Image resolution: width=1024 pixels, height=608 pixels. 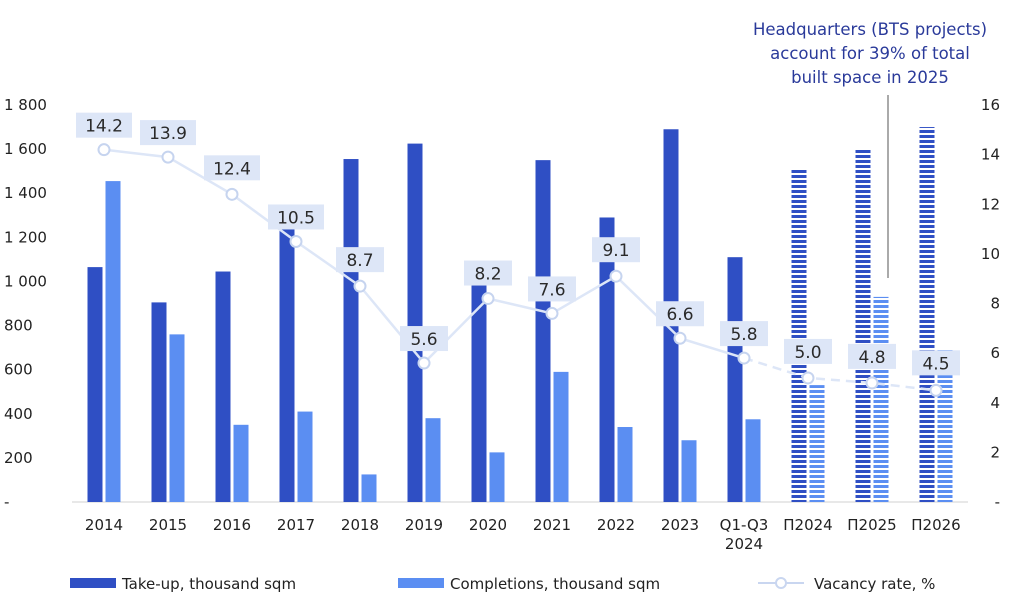 I want to click on vacancy-data-label: 12.4, so click(x=232, y=169).